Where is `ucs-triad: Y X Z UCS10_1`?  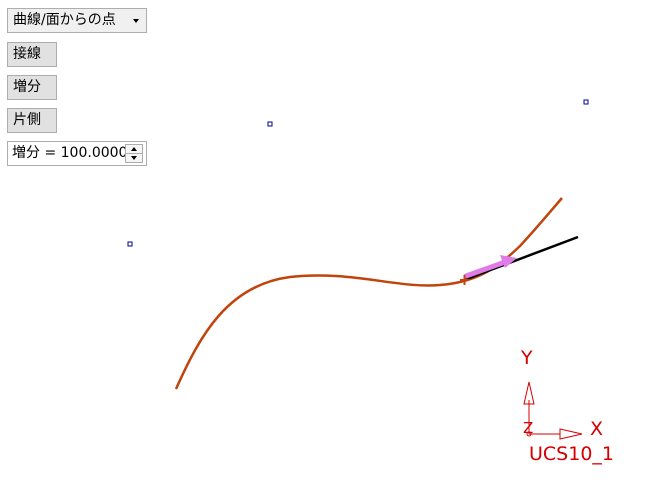
ucs-triad: Y X Z UCS10_1 is located at coordinates (567, 406).